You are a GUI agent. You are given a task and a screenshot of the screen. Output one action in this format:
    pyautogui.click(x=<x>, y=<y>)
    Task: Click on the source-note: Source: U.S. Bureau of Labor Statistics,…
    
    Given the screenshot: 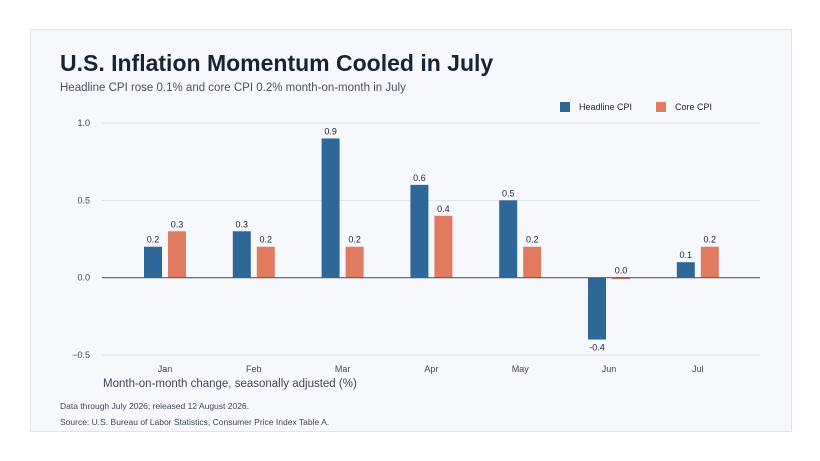 What is the action you would take?
    pyautogui.click(x=195, y=422)
    